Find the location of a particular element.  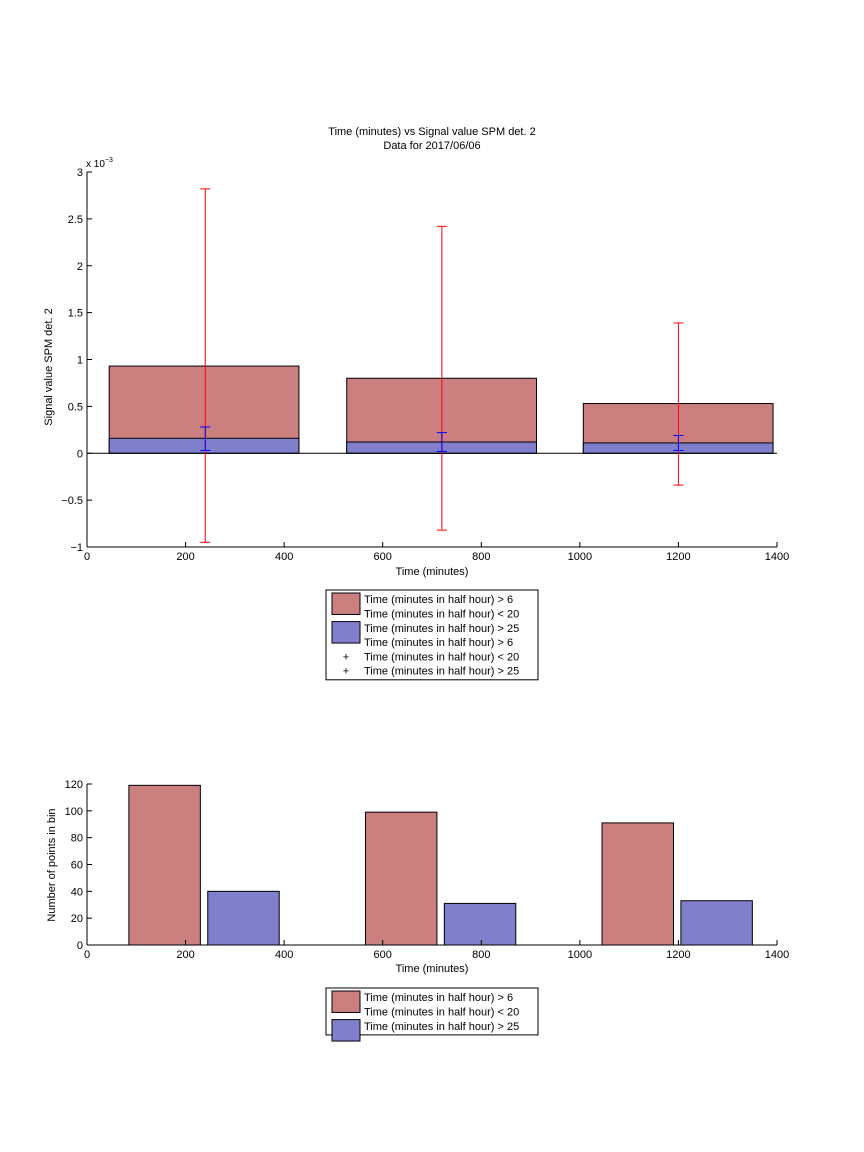

y-exponent-label: x 10−3 is located at coordinates (99, 163).